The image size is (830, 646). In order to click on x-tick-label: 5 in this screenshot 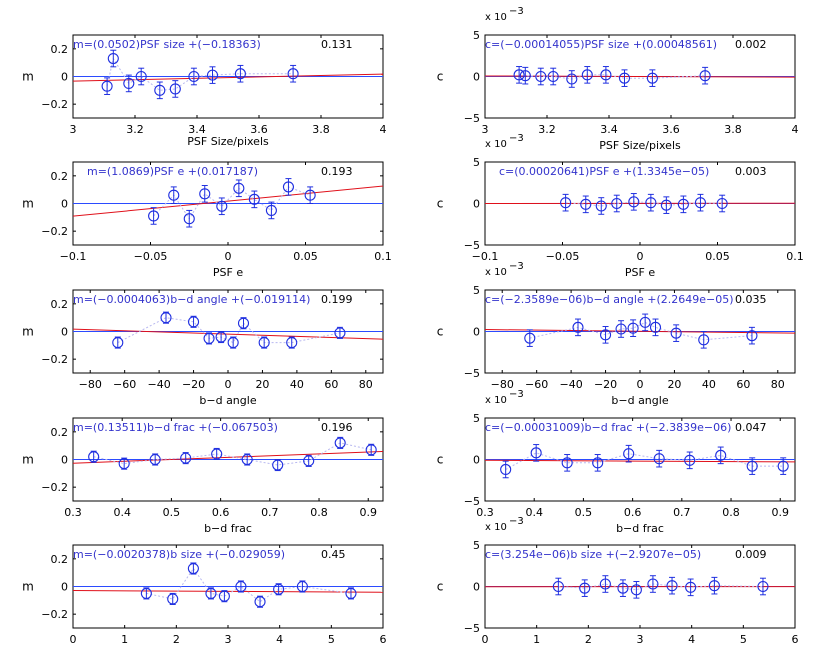, I will do `click(743, 639)`.